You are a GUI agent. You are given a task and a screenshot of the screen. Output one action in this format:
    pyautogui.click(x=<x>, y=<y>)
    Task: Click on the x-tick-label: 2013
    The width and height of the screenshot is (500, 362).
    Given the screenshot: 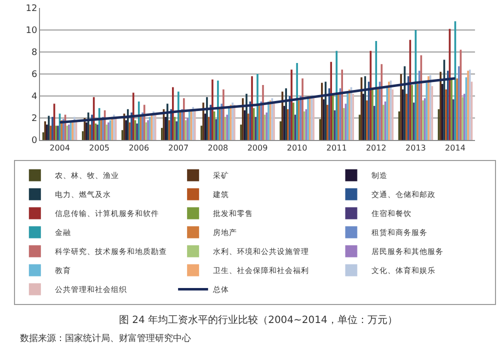 What is the action you would take?
    pyautogui.click(x=416, y=148)
    